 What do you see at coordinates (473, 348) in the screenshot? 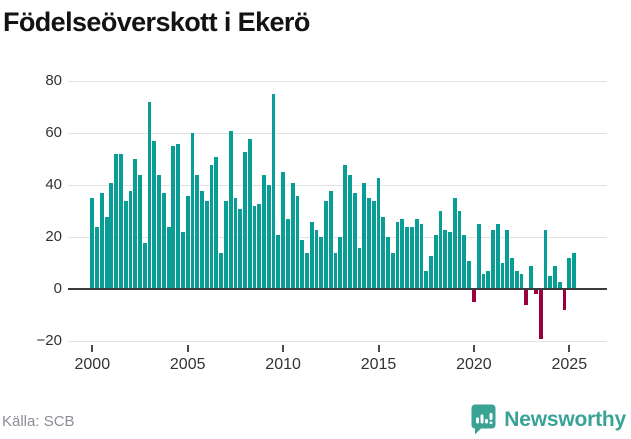
I see `x-axis-tick-2020` at bounding box center [473, 348].